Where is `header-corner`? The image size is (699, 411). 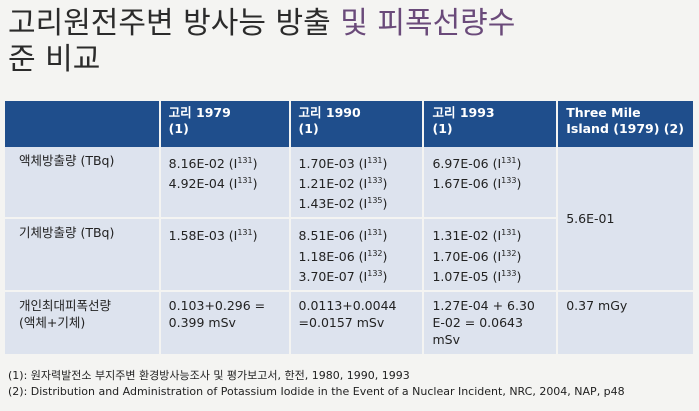
header-corner is located at coordinates (83, 124).